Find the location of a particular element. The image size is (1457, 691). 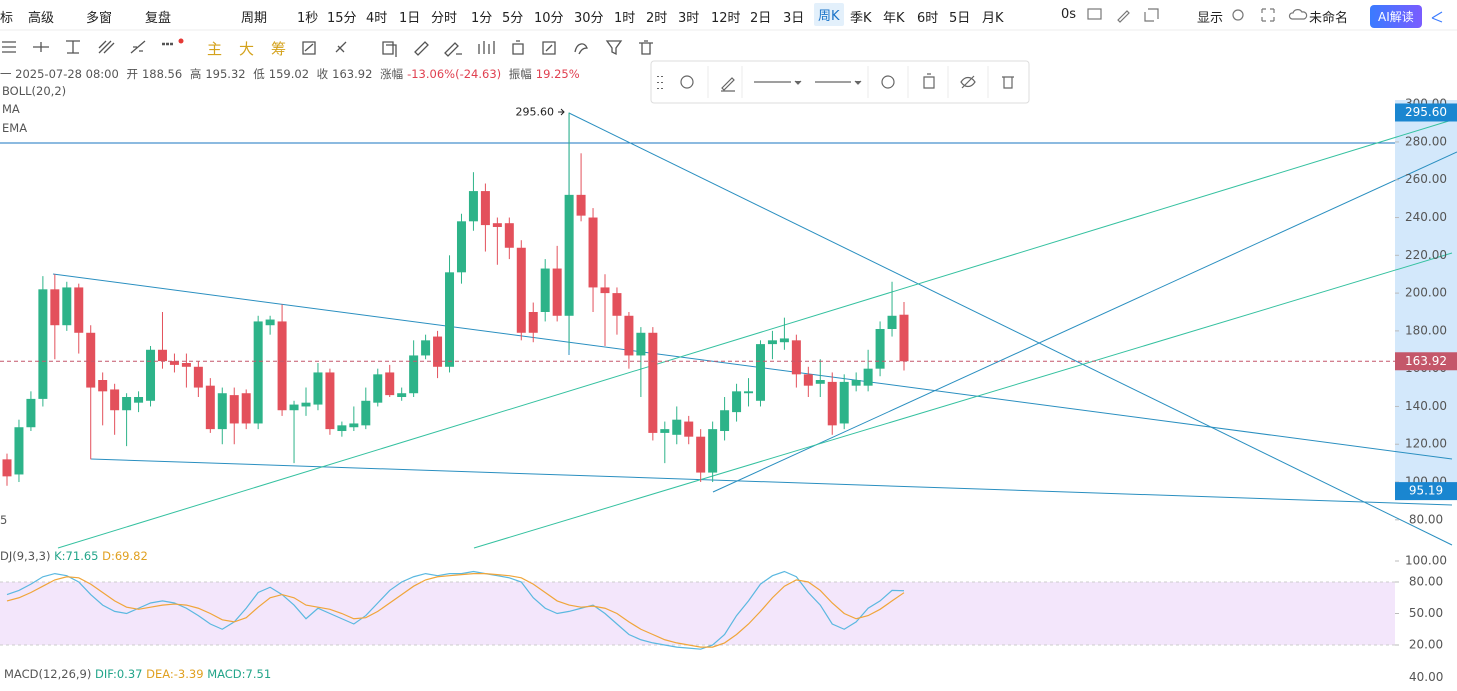

toolbar-item: 30分 is located at coordinates (589, 18).